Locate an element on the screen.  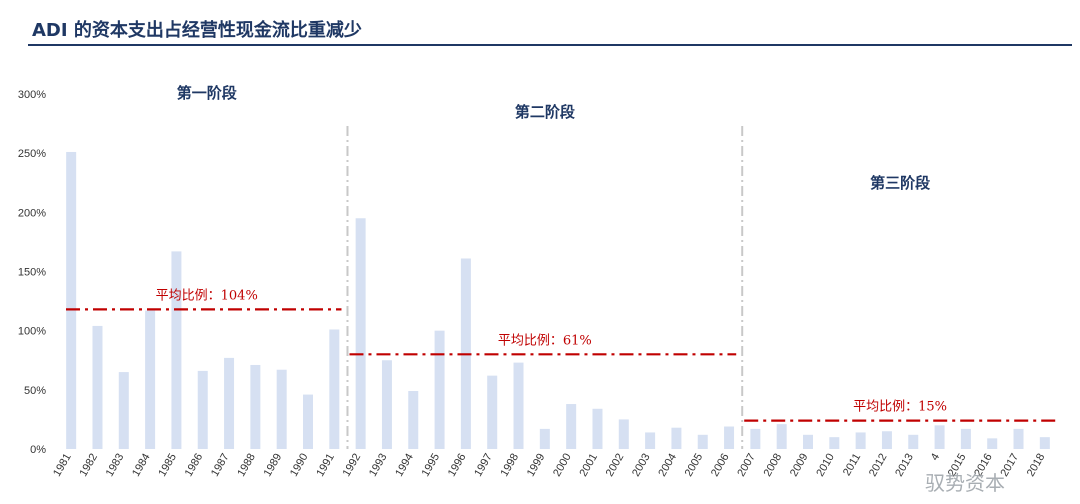
x-tick-label: 1985 is located at coordinates (167, 465).